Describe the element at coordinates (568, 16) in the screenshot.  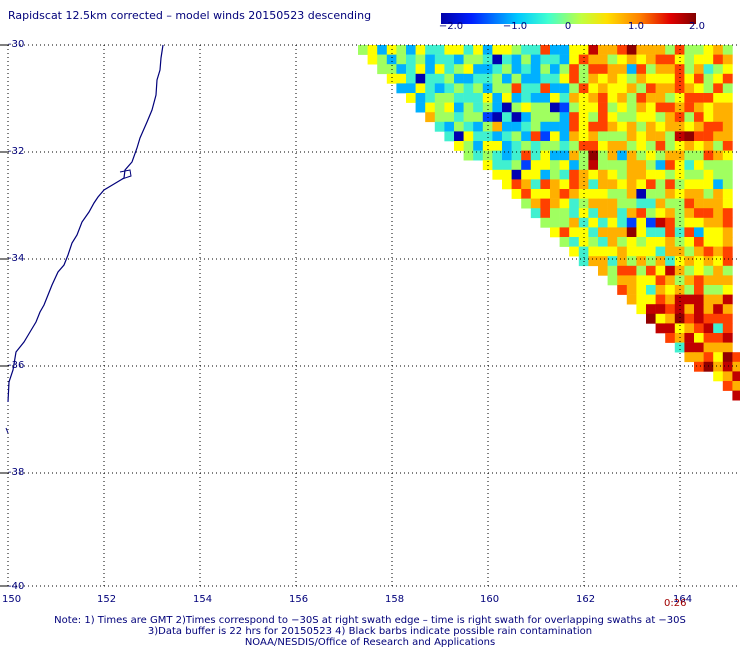
I see `colorbar` at that location.